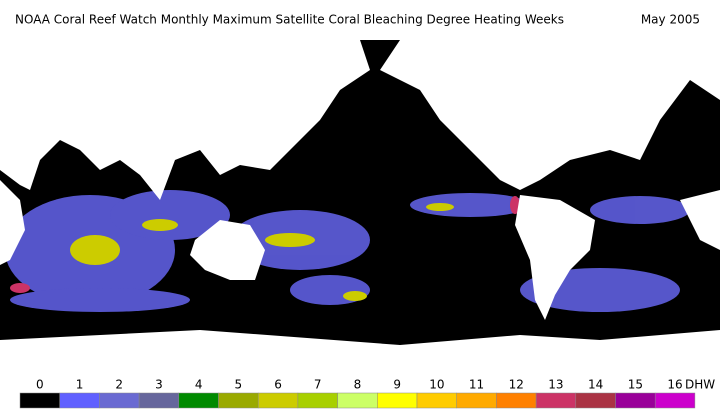  Describe the element at coordinates (670, 20) in the screenshot. I see `map-date: May 2005` at that location.